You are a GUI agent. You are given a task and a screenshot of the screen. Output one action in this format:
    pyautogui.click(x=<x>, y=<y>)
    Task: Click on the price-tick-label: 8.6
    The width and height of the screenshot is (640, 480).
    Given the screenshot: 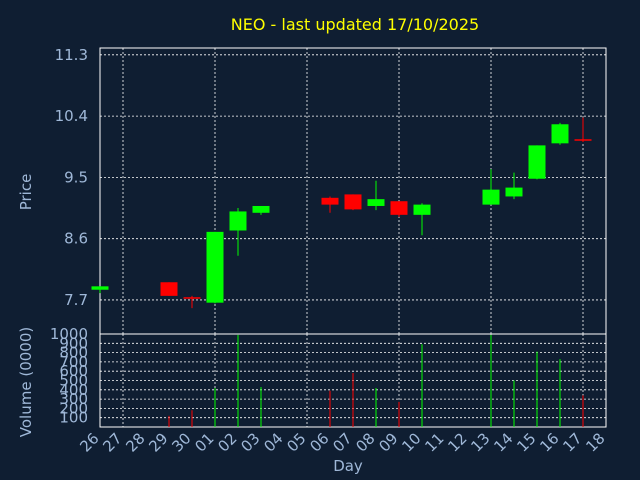 What is the action you would take?
    pyautogui.click(x=76, y=239)
    